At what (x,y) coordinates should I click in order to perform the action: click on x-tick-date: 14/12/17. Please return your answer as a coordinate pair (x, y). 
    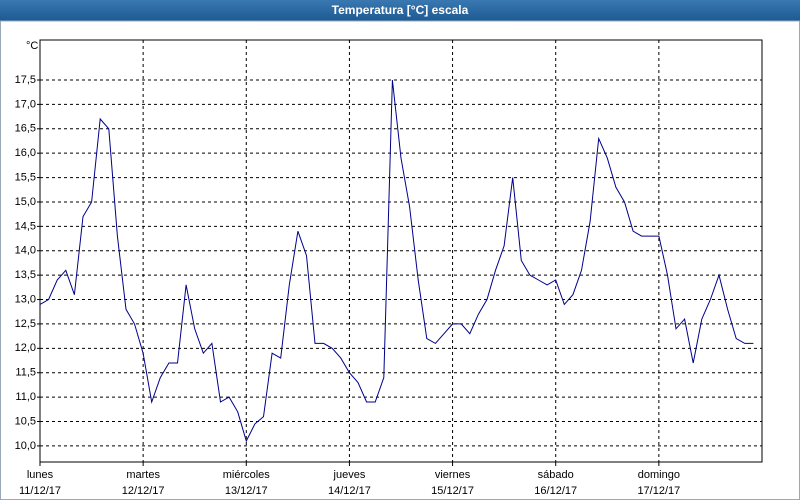
    Looking at the image, I should click on (349, 491).